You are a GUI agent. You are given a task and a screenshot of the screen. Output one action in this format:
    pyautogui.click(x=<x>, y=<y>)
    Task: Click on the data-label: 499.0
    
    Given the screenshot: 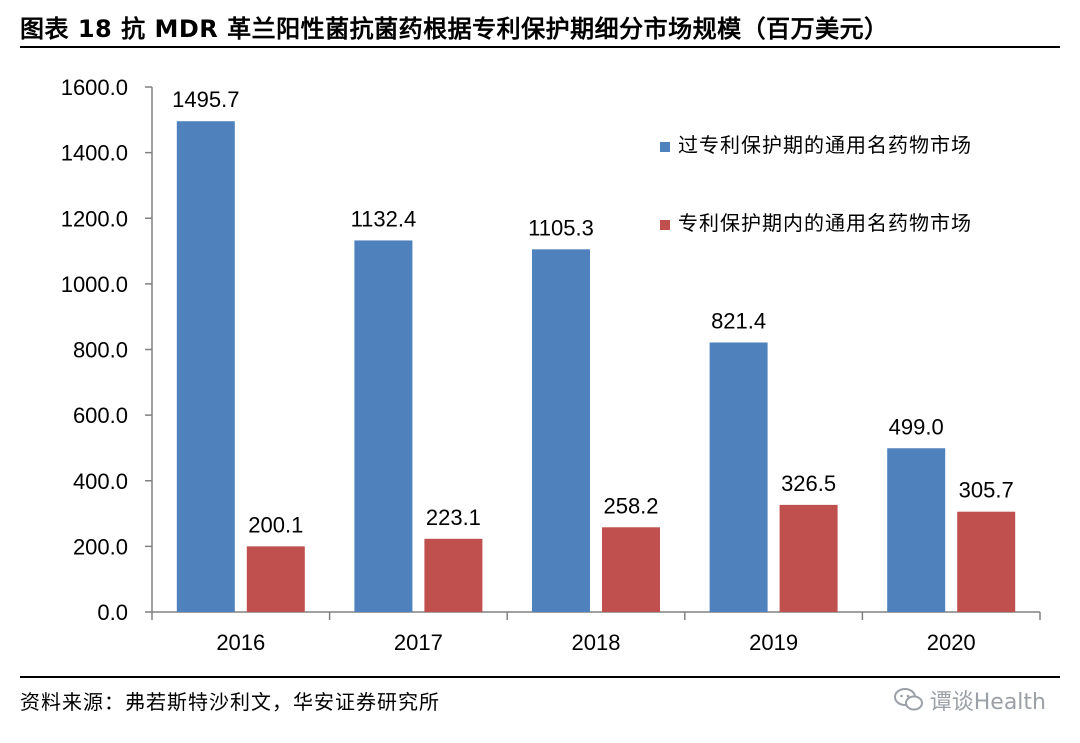 What is the action you would take?
    pyautogui.click(x=916, y=426)
    